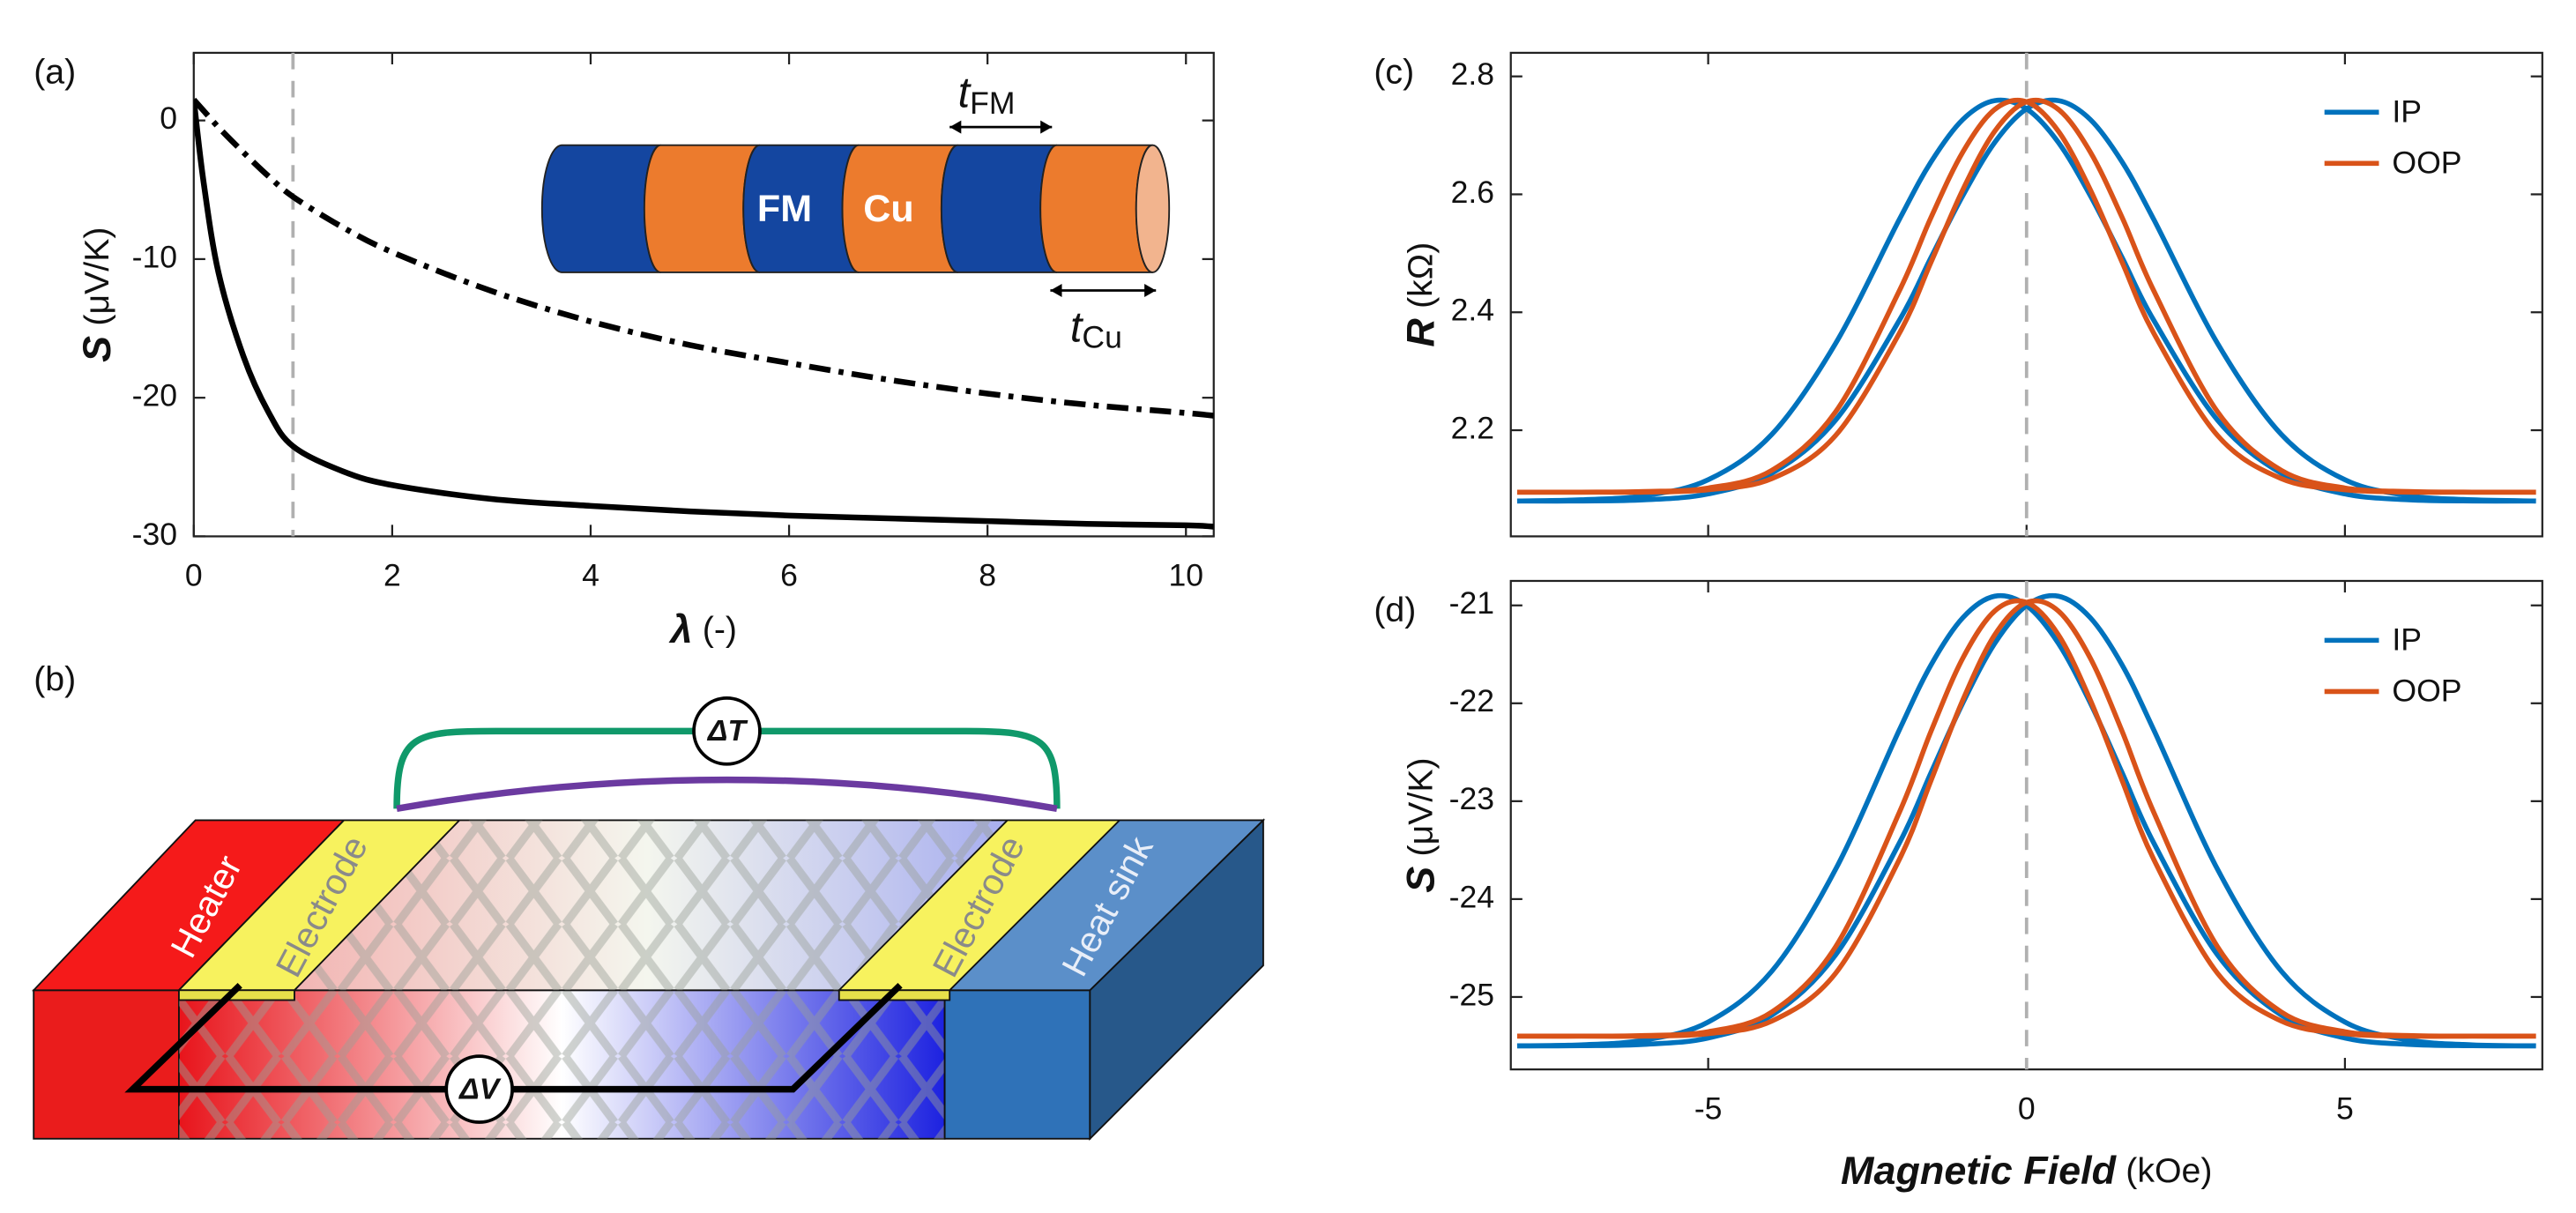  Describe the element at coordinates (1472, 798) in the screenshot. I see `y-tick-label: -23` at that location.